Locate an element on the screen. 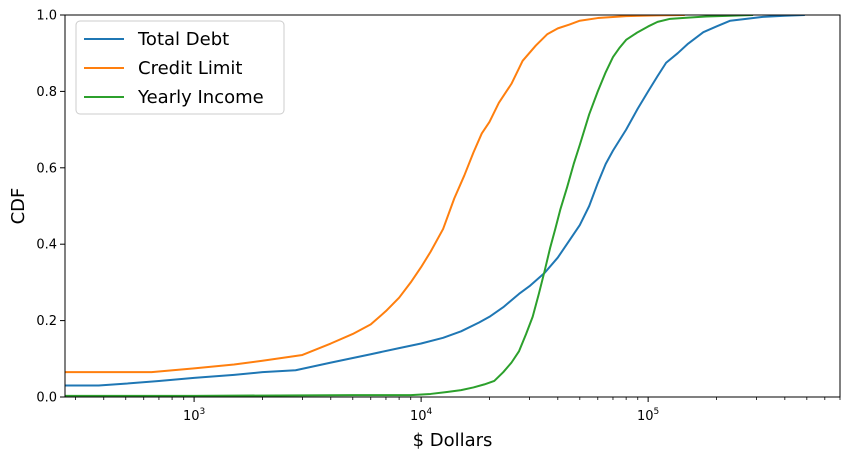 This screenshot has height=459, width=851. legend-label: Credit Limit is located at coordinates (190, 68).